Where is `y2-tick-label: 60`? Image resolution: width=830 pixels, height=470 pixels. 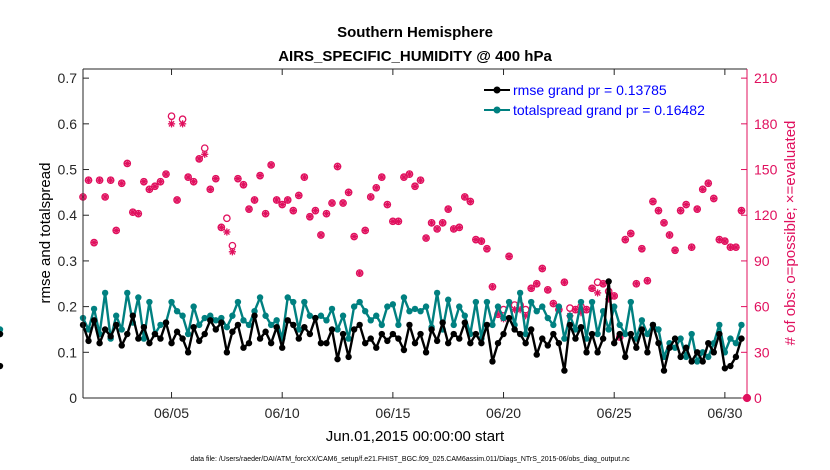
y2-tick-label: 60 is located at coordinates (762, 307).